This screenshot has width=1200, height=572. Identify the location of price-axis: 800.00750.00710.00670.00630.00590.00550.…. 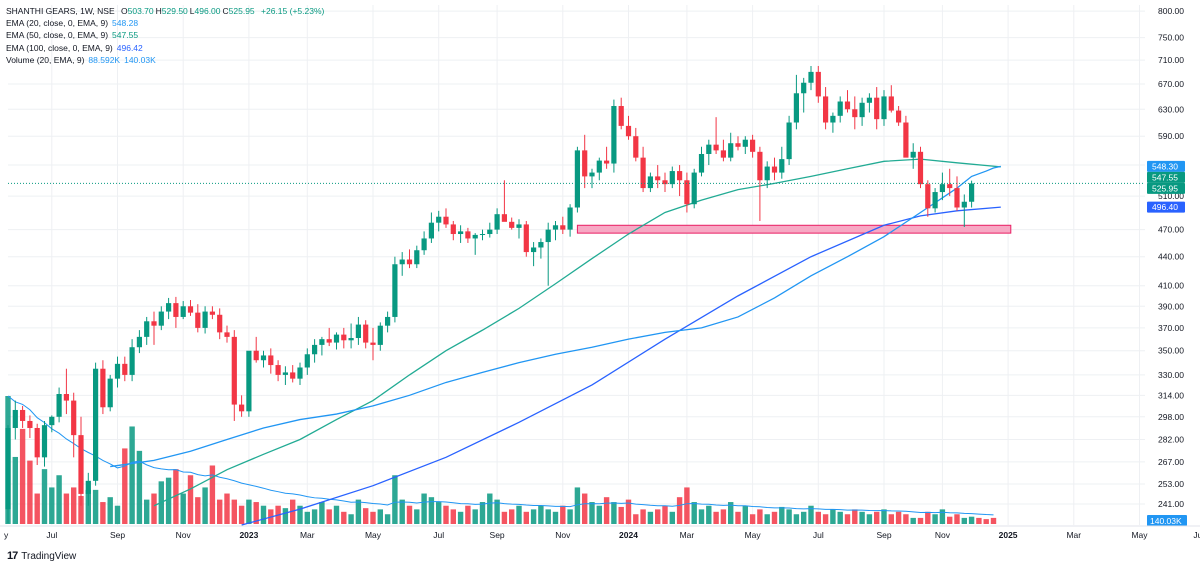
(1172, 270).